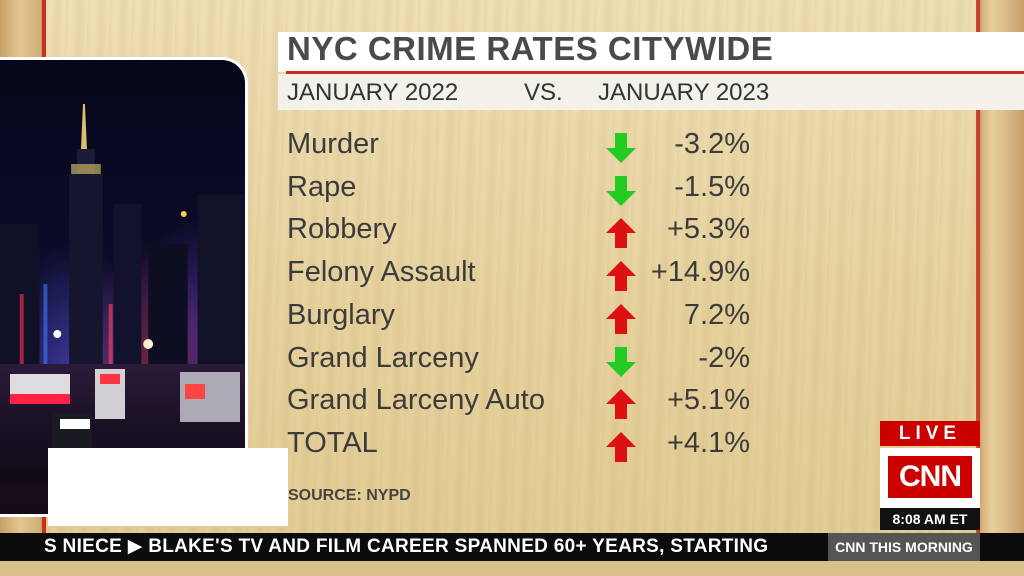 This screenshot has width=1024, height=576. What do you see at coordinates (512, 148) in the screenshot?
I see `crime-row: Murder -3.2%` at bounding box center [512, 148].